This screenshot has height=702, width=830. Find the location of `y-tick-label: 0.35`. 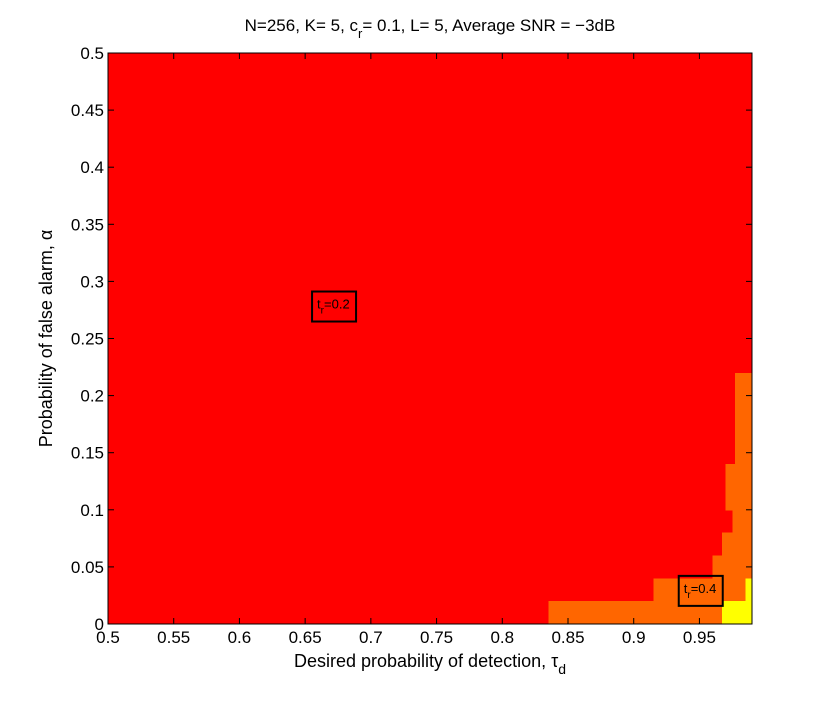

y-tick-label: 0.35 is located at coordinates (87, 224).